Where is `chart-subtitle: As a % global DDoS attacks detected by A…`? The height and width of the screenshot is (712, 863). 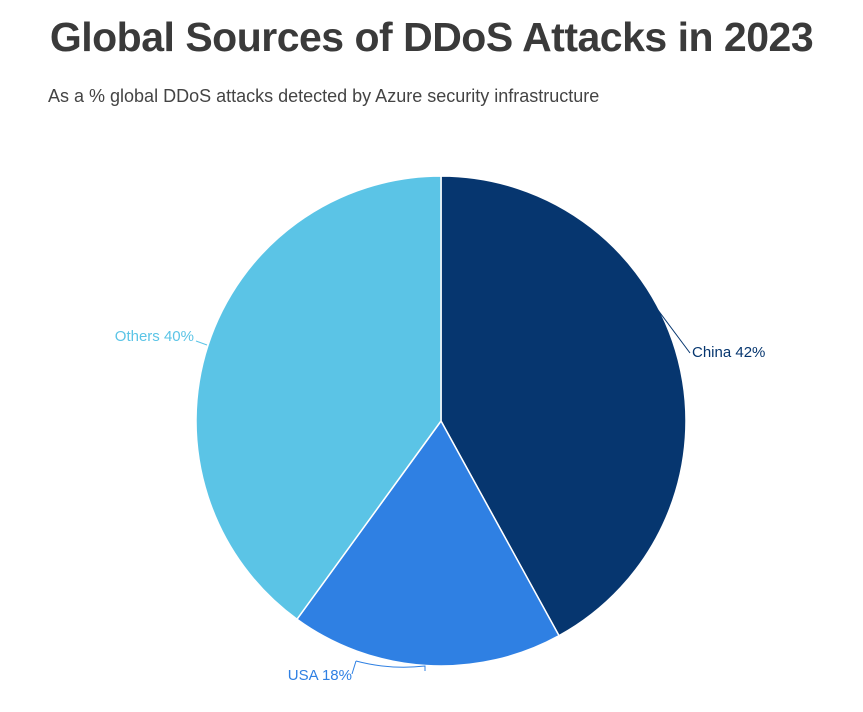 chart-subtitle: As a % global DDoS attacks detected by A… is located at coordinates (324, 96).